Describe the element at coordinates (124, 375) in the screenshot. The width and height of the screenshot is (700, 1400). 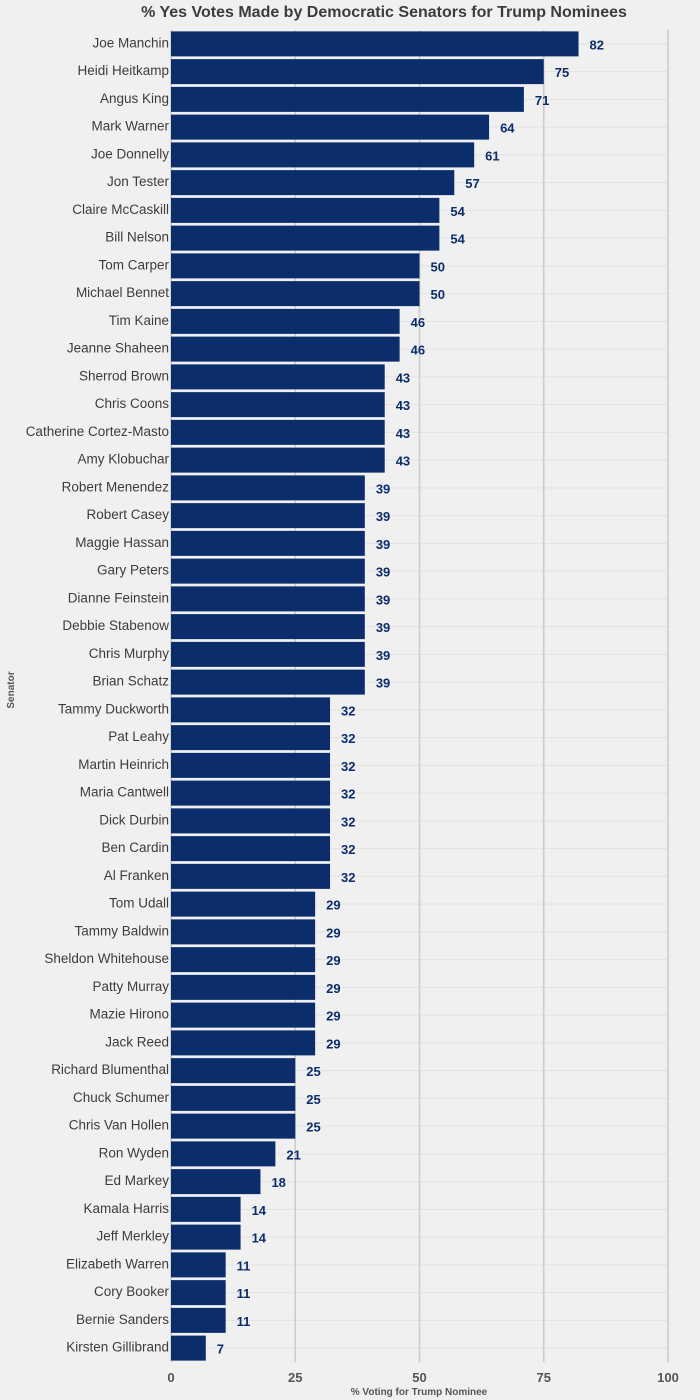
I see `category-label: Sherrod Brown` at that location.